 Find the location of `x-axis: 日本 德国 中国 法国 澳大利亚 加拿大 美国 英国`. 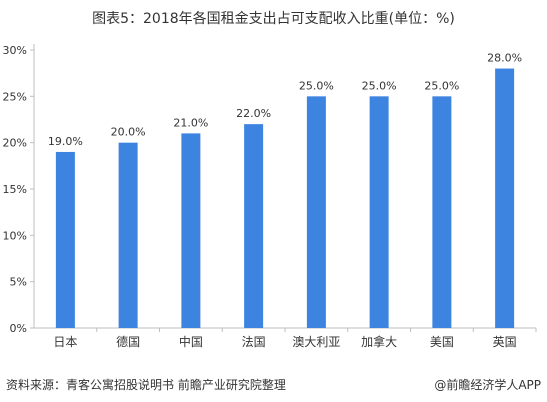

x-axis: 日本 德国 中国 法国 澳大利亚 加拿大 美国 英国 is located at coordinates (285, 338).